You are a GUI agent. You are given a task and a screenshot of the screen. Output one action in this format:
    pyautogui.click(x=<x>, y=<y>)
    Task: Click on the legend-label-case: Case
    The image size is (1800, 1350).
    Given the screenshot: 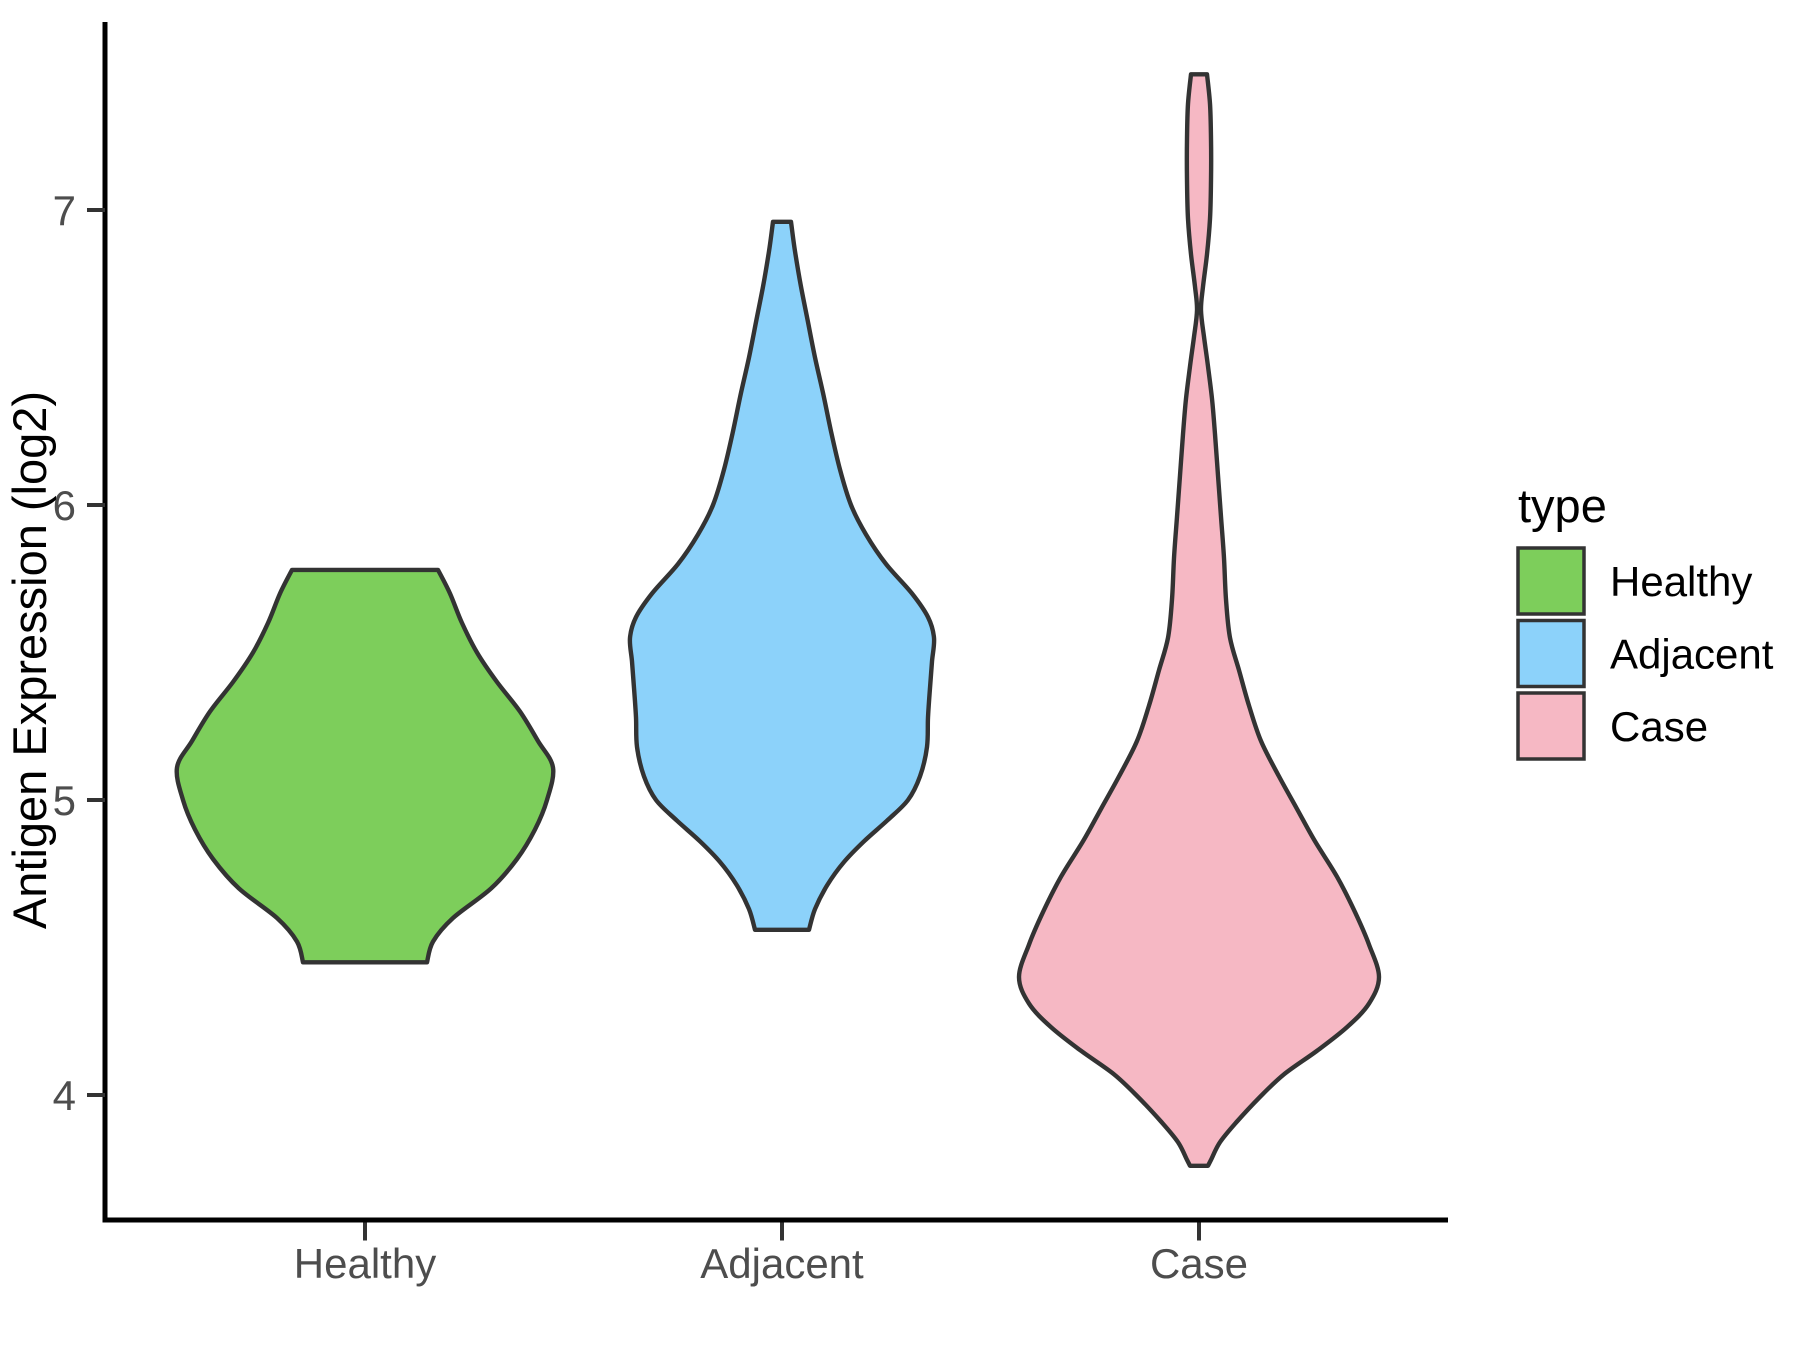 What is the action you would take?
    pyautogui.click(x=1659, y=726)
    